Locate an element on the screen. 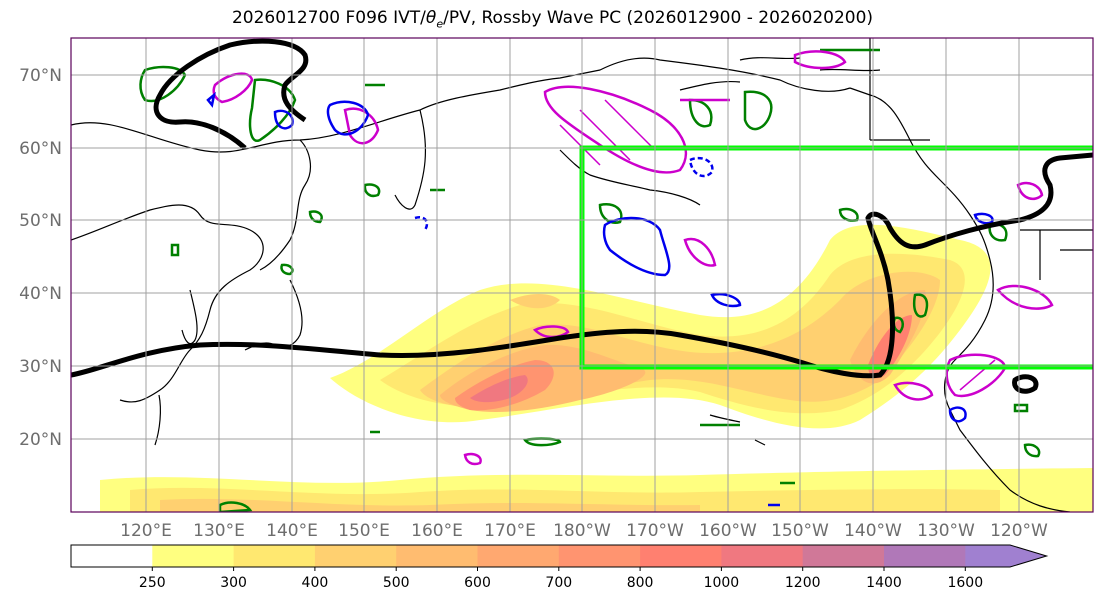 The image size is (1105, 606). lon-label: 120°W is located at coordinates (1019, 531).